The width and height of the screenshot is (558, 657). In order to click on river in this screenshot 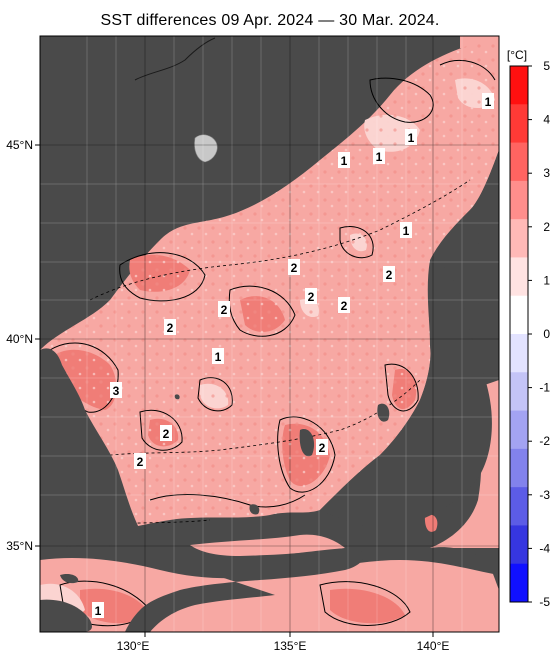, I will do `click(175, 59)`.